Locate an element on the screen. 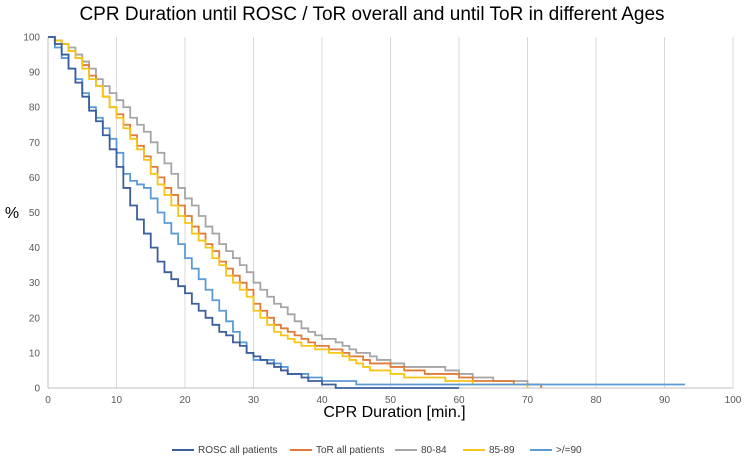  x-tick-label-80: 80 is located at coordinates (596, 400).